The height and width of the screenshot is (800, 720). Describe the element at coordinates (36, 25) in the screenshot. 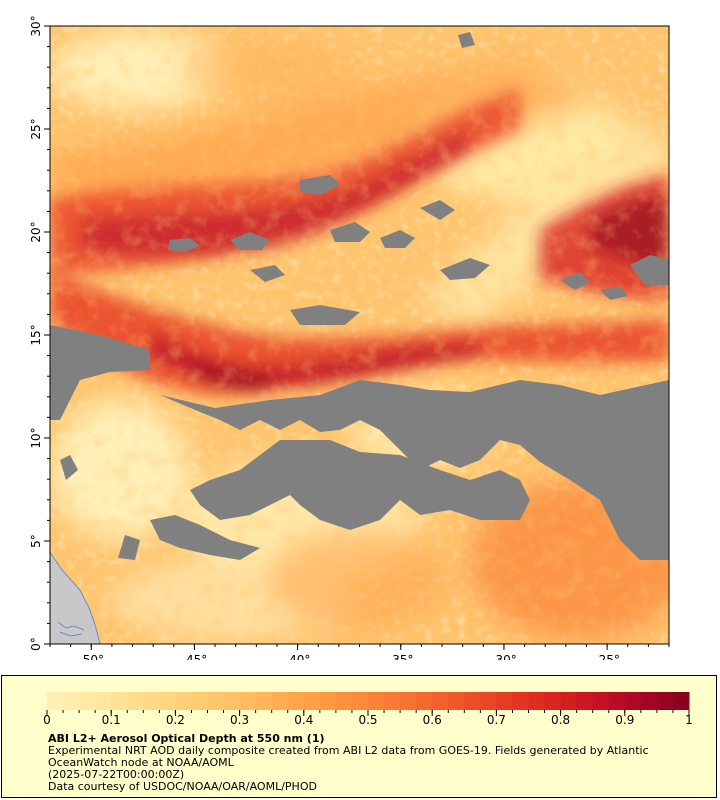

I see `lat-tick-label: 30°` at that location.